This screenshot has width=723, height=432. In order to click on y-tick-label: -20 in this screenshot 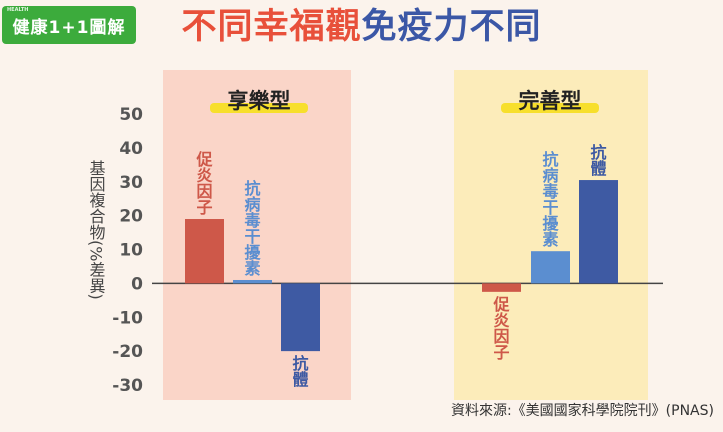, I will do `click(127, 352)`.